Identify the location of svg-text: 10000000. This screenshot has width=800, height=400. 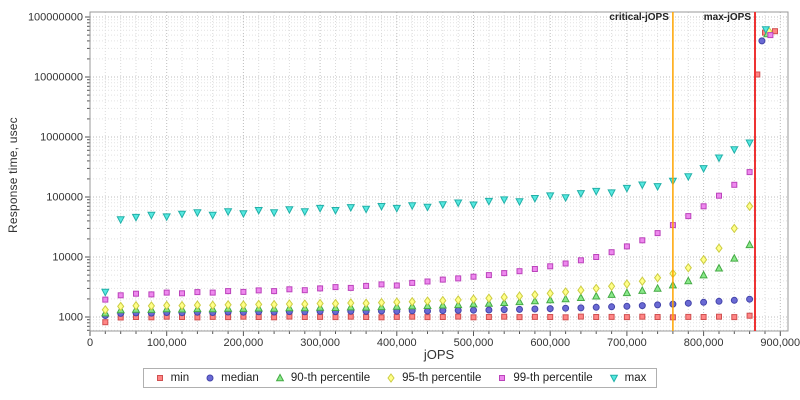
(58, 78).